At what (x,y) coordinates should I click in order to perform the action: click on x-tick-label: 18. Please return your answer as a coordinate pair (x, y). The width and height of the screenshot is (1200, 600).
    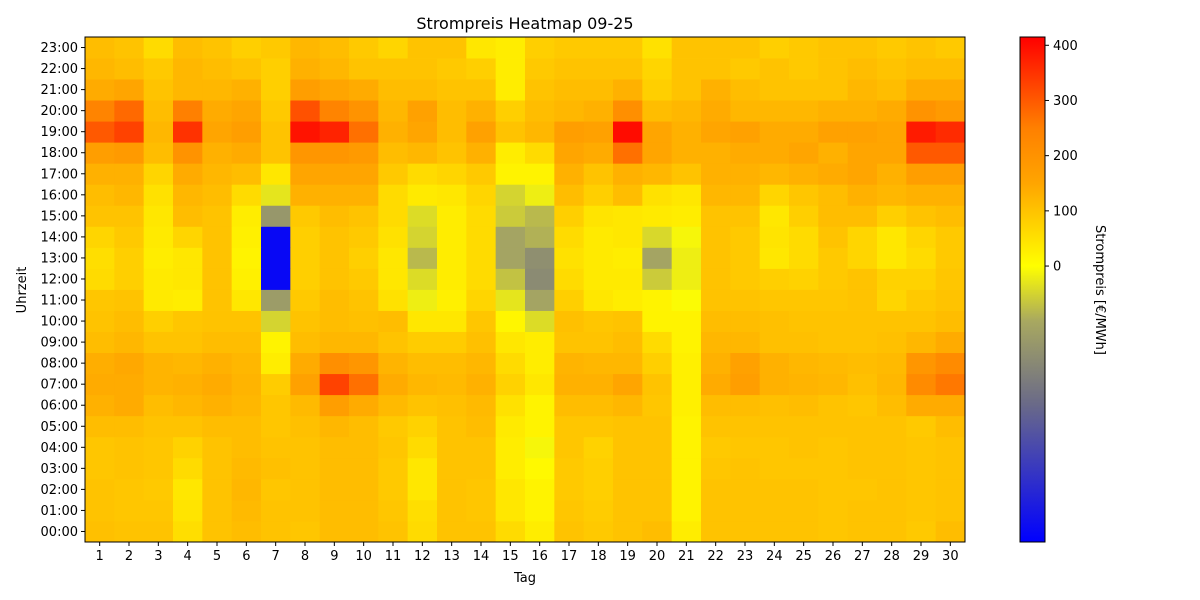
    Looking at the image, I should click on (598, 556).